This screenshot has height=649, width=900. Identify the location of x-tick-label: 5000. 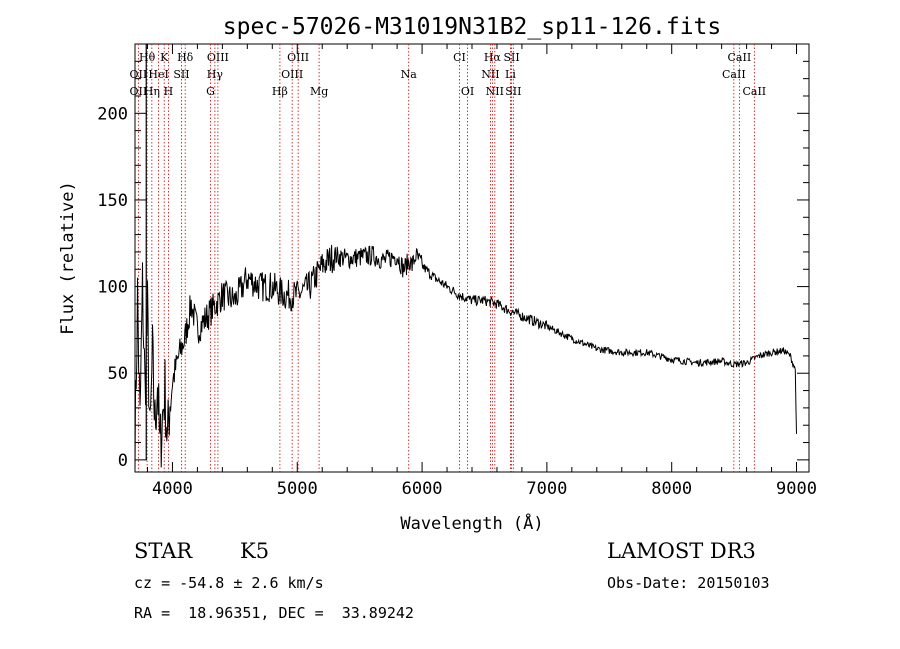
(297, 489).